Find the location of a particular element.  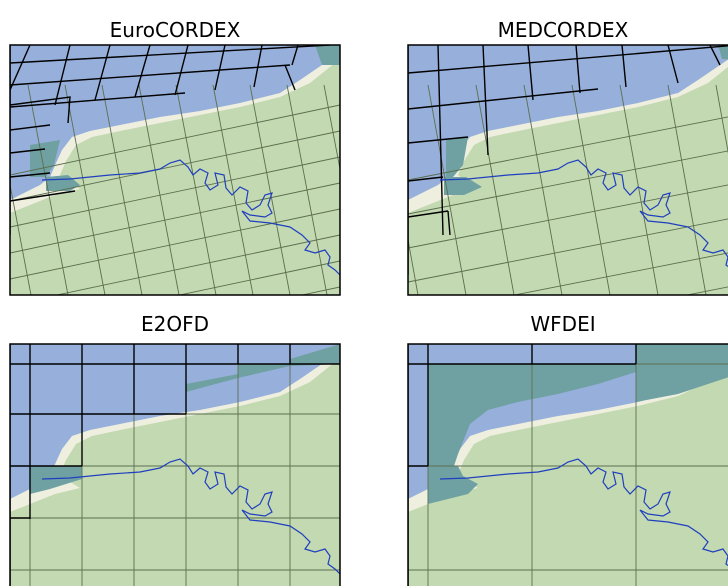

panel-title-e2ofd: E2OFD is located at coordinates (174, 324).